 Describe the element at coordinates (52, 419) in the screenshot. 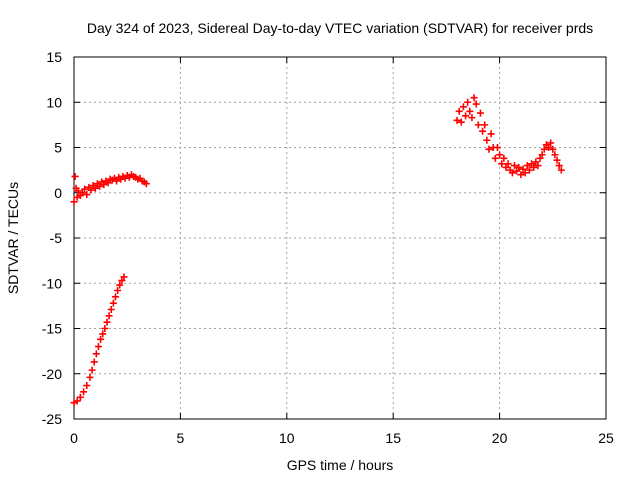

I see `y-tick-label: -25` at that location.